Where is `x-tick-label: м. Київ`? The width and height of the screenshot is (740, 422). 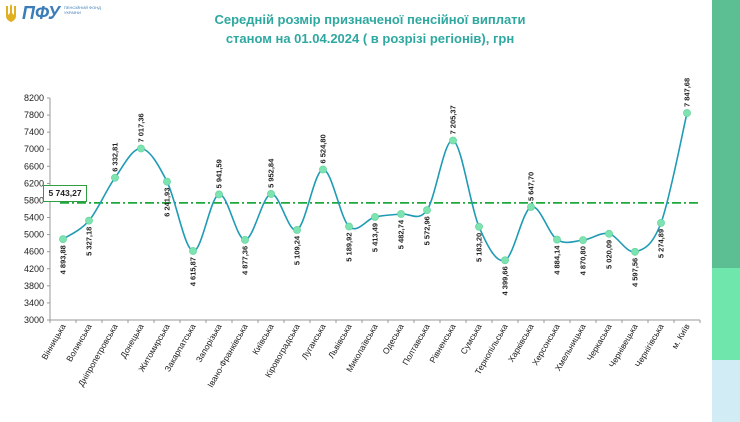 x-tick-label: м. Київ is located at coordinates (680, 336).